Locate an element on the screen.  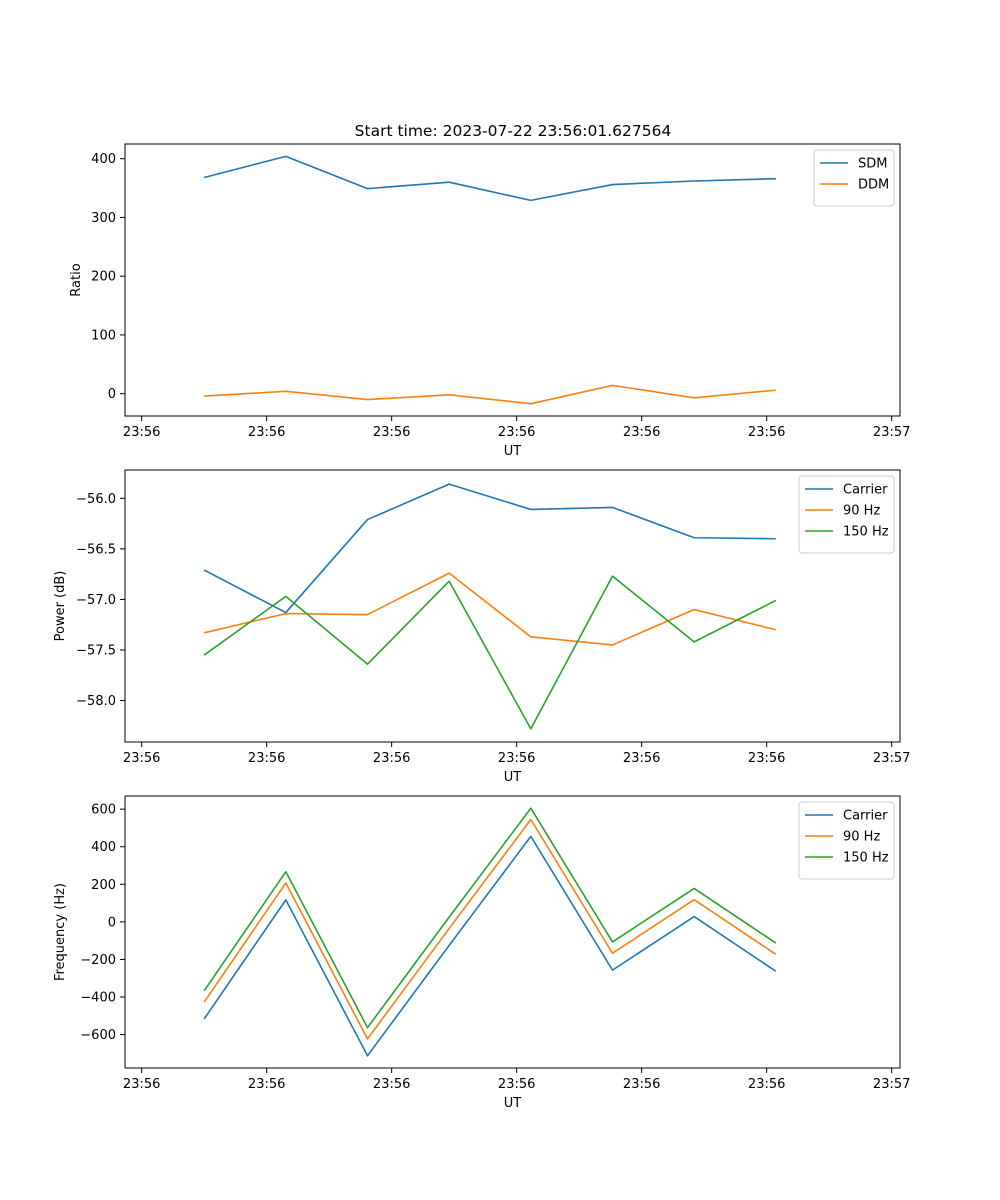
subplot-0-legend-label: SDM is located at coordinates (872, 164).